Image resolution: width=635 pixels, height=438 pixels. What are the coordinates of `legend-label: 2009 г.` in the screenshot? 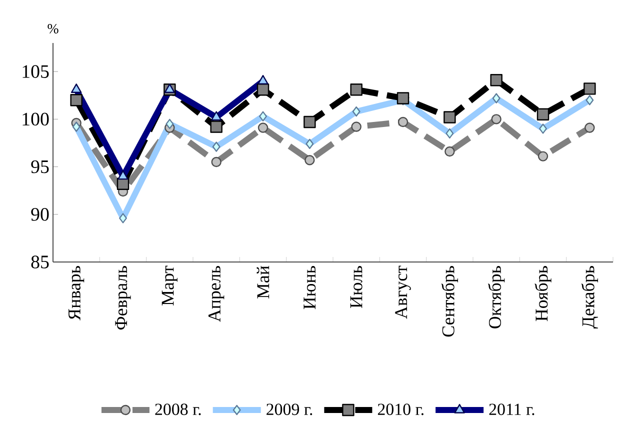 It's located at (289, 410).